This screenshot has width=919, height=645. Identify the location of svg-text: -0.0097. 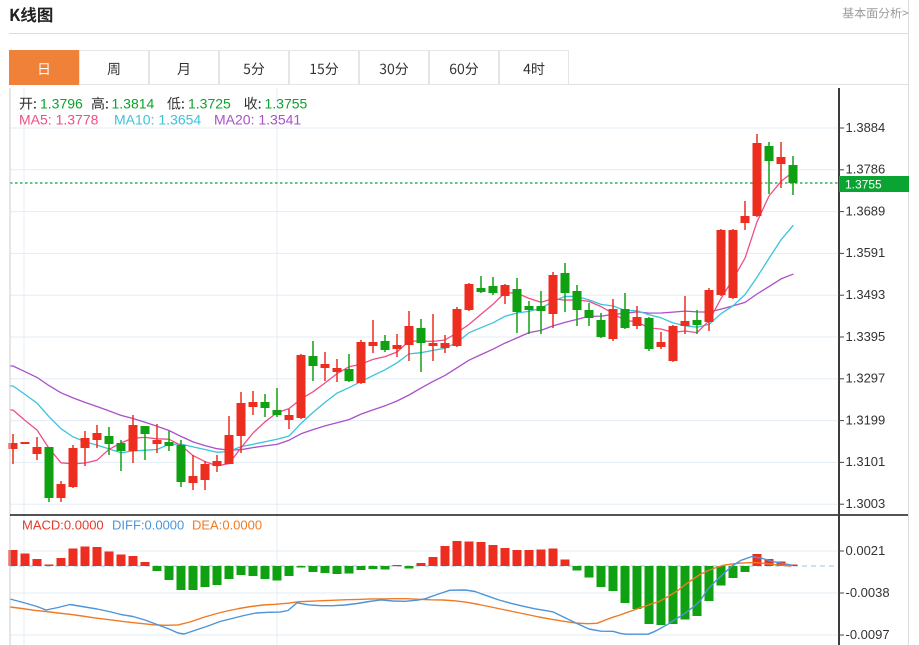
(868, 634).